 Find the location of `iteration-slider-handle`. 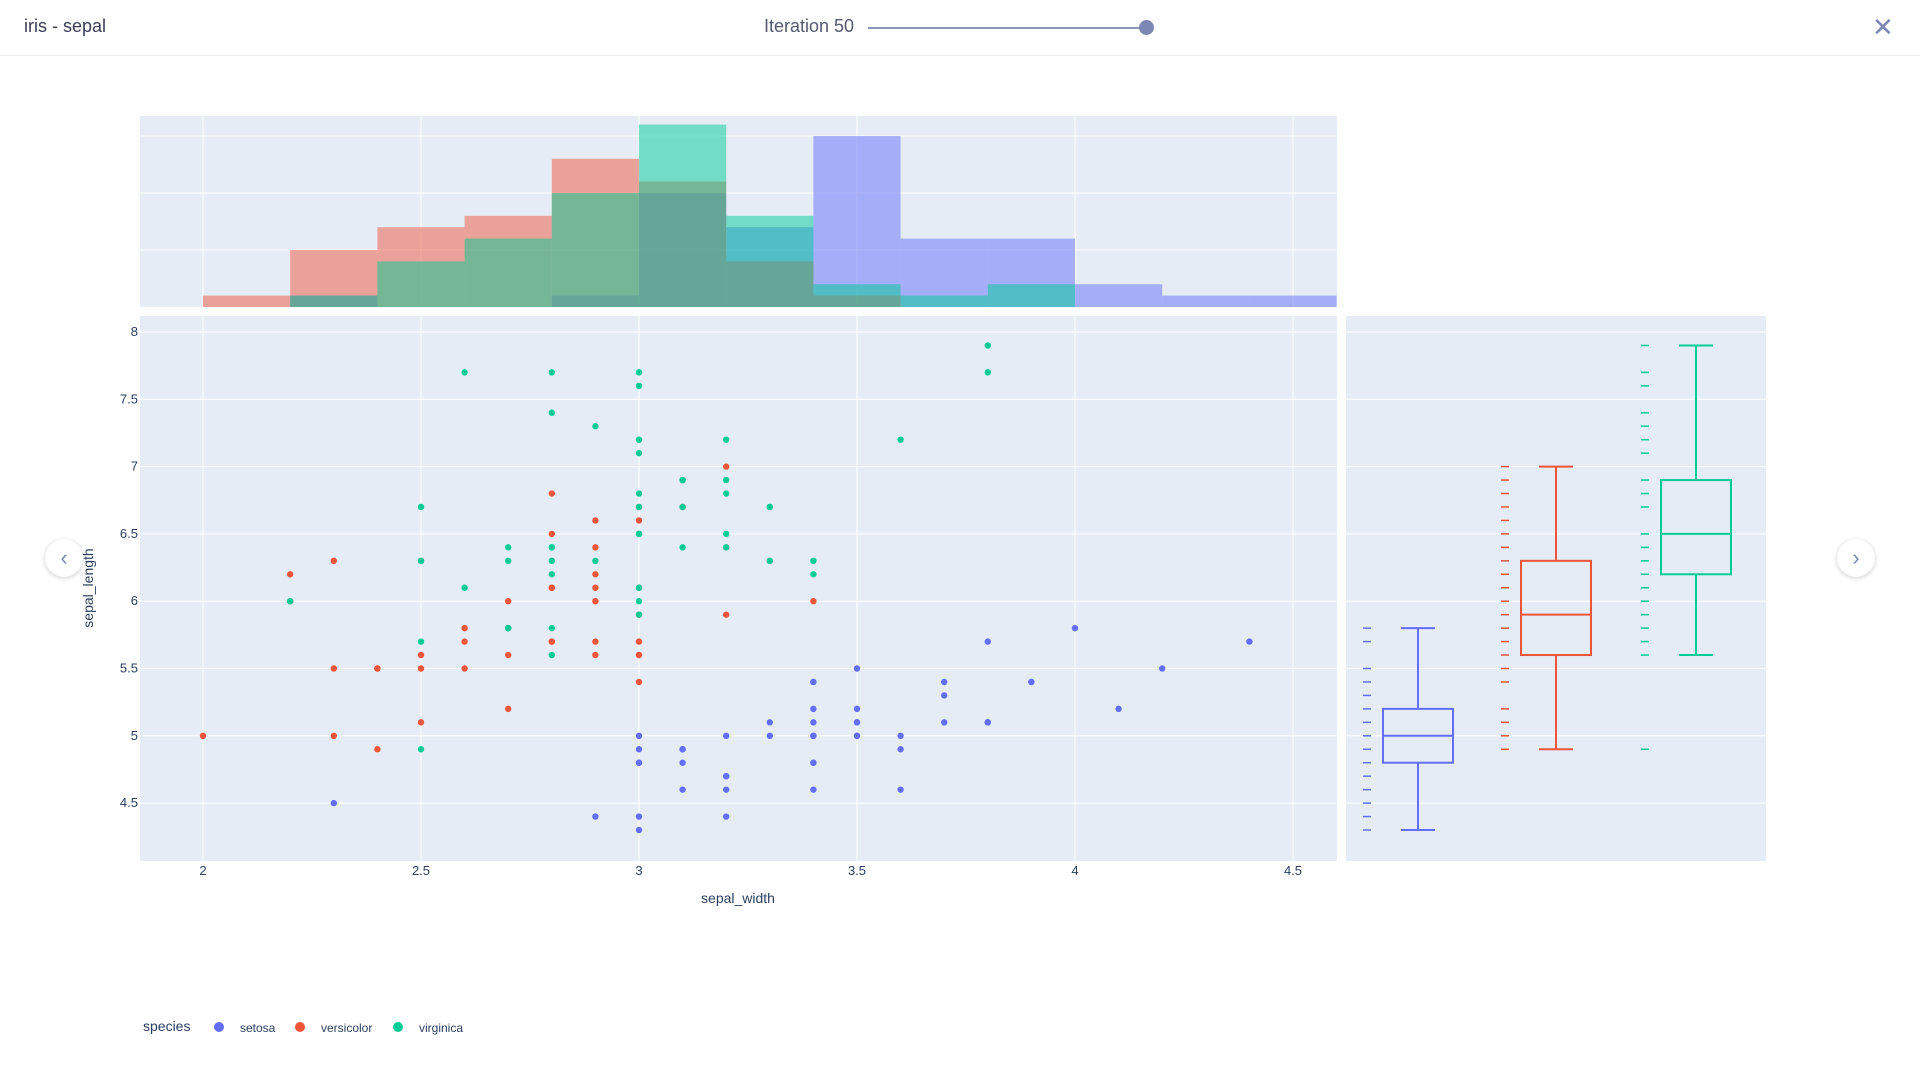

iteration-slider-handle is located at coordinates (1146, 27).